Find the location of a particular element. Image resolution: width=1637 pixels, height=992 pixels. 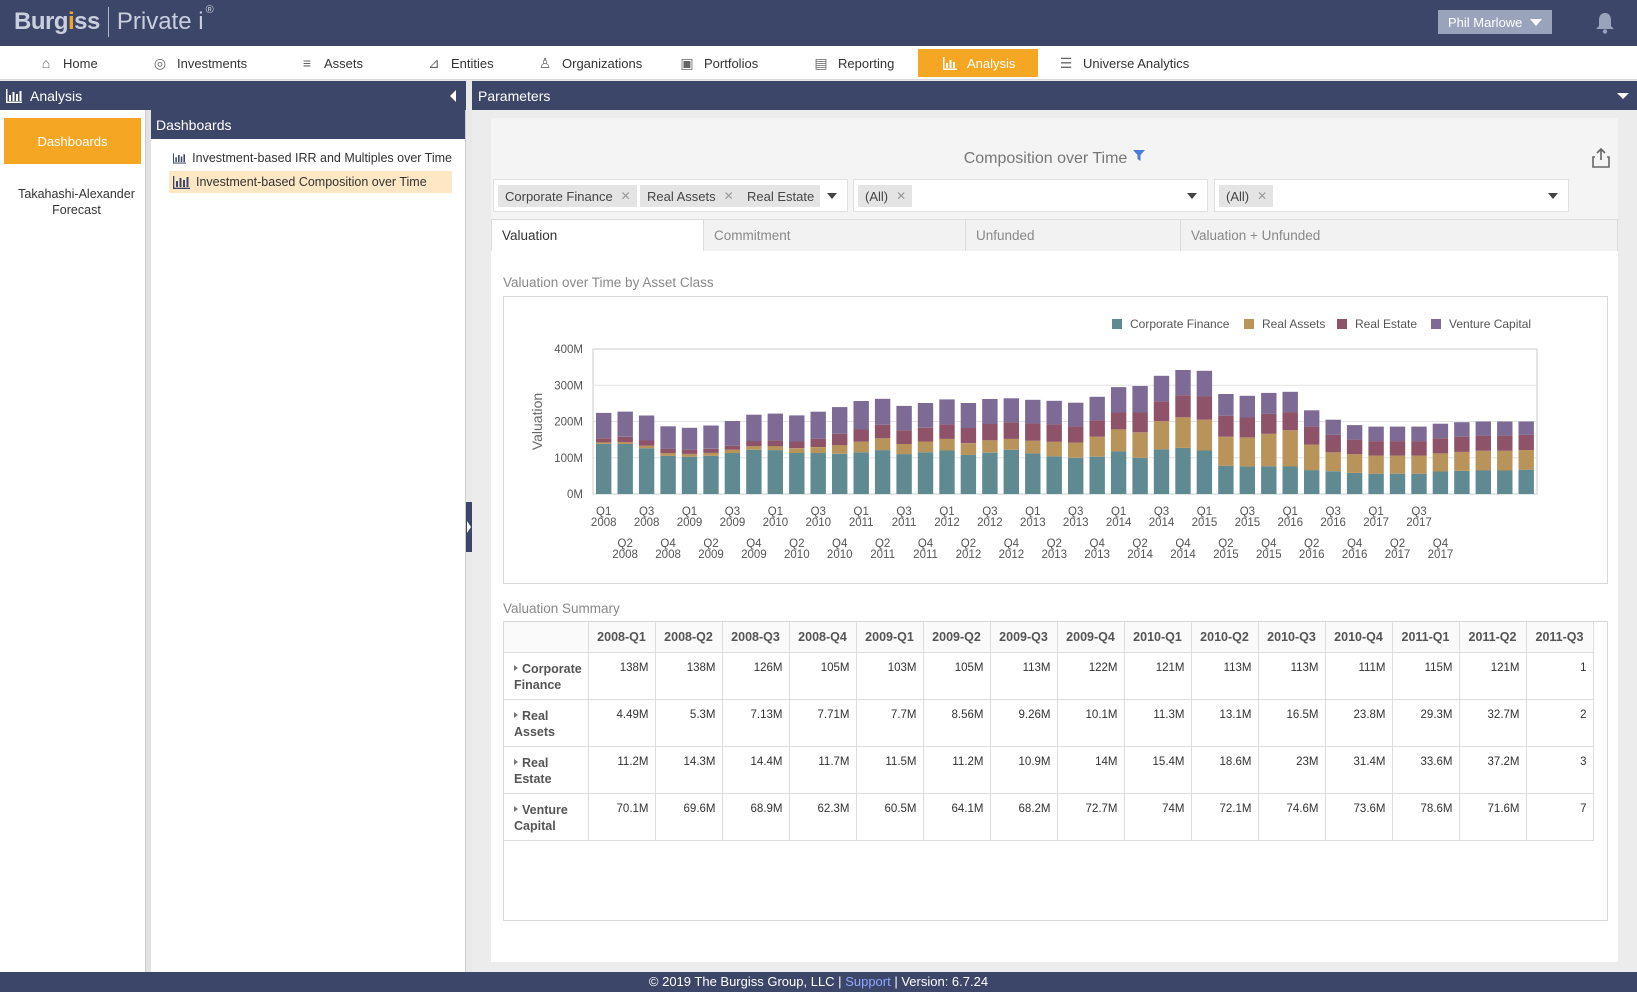

nav-investments: ◎ Investments is located at coordinates (200, 63).